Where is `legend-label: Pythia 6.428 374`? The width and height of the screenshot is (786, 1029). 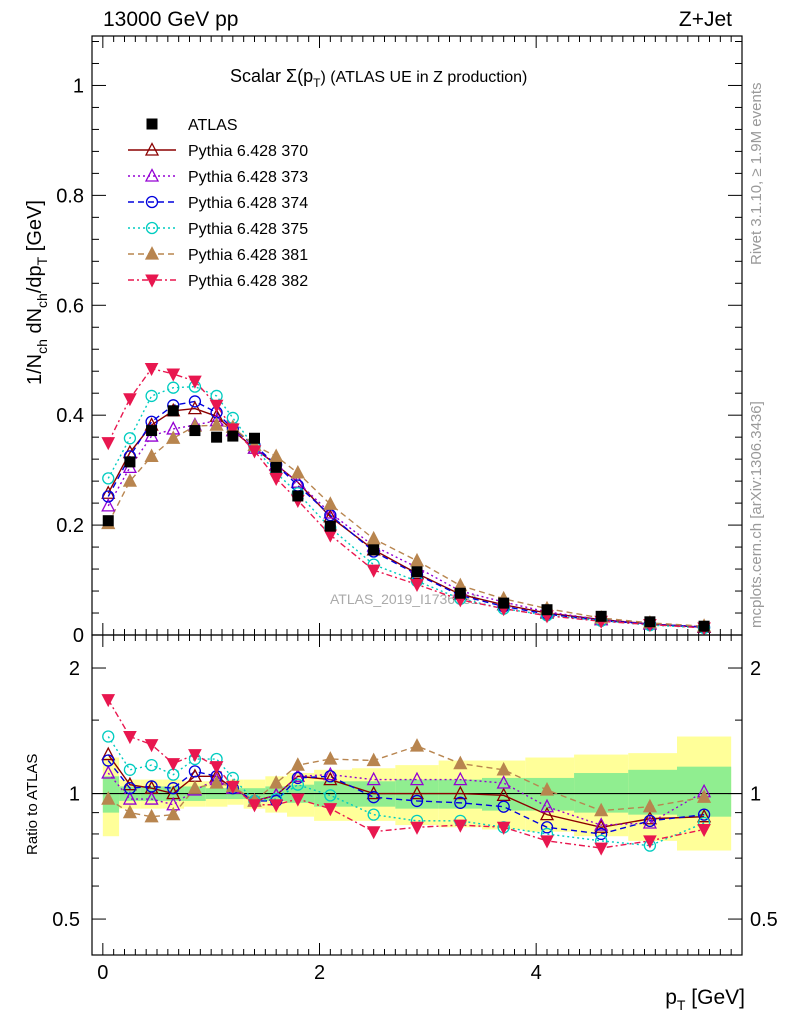 legend-label: Pythia 6.428 374 is located at coordinates (248, 203).